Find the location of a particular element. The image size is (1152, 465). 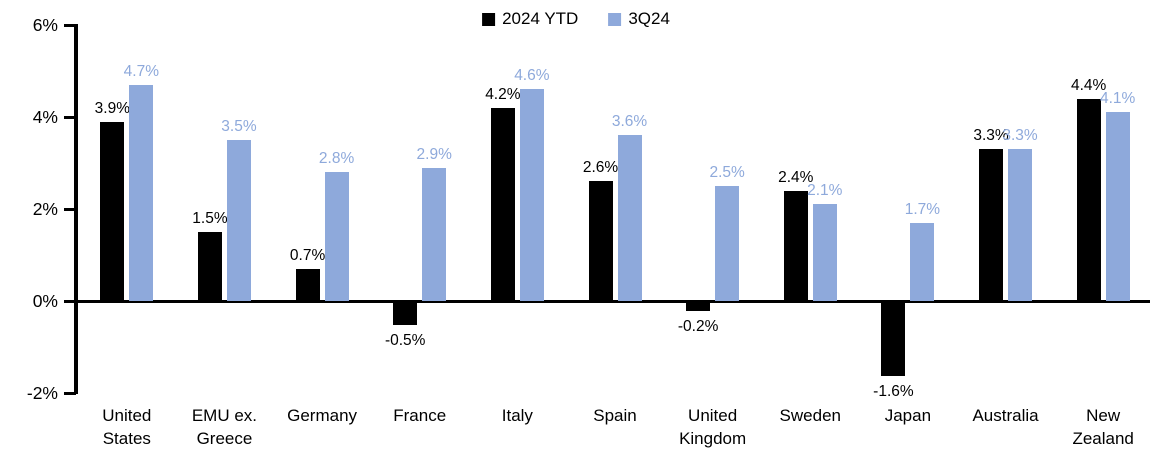

legend-item-3q24: 3Q24 is located at coordinates (639, 19).